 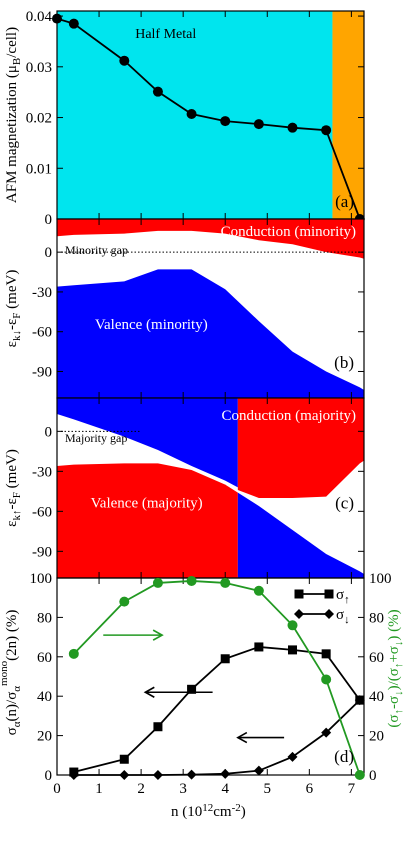 What do you see at coordinates (12, 707) in the screenshot?
I see `y-axis-label-d-p2: (n)/σ` at bounding box center [12, 707].